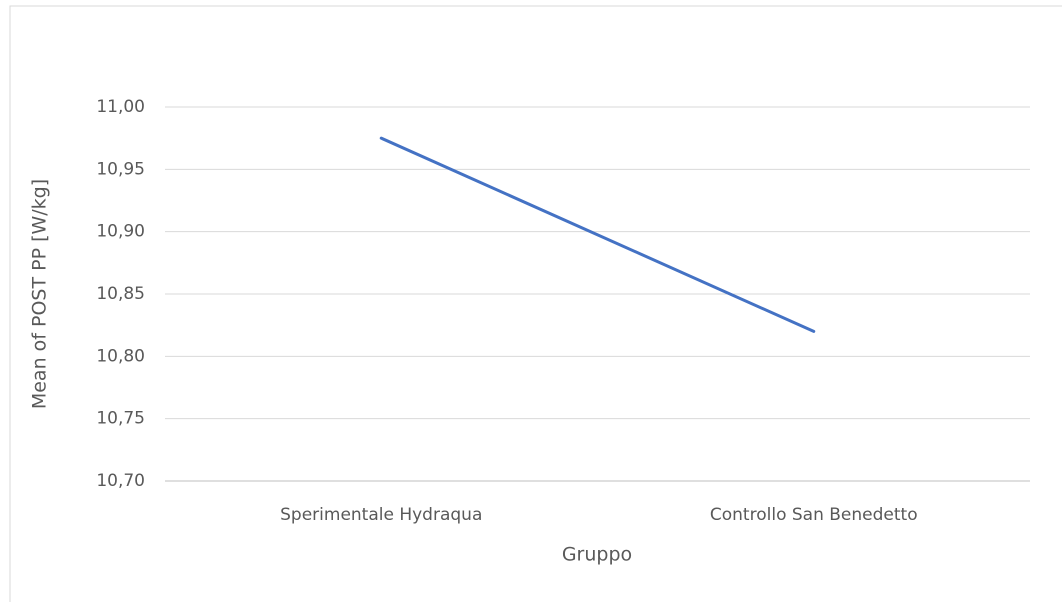  Describe the element at coordinates (597, 555) in the screenshot. I see `x-axis-title: Gruppo` at that location.